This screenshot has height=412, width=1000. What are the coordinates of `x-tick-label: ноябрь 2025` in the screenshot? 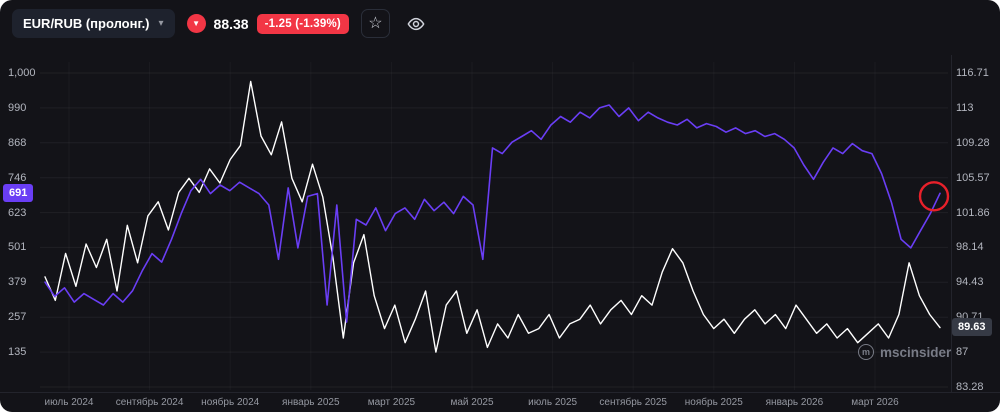 It's located at (713, 402).